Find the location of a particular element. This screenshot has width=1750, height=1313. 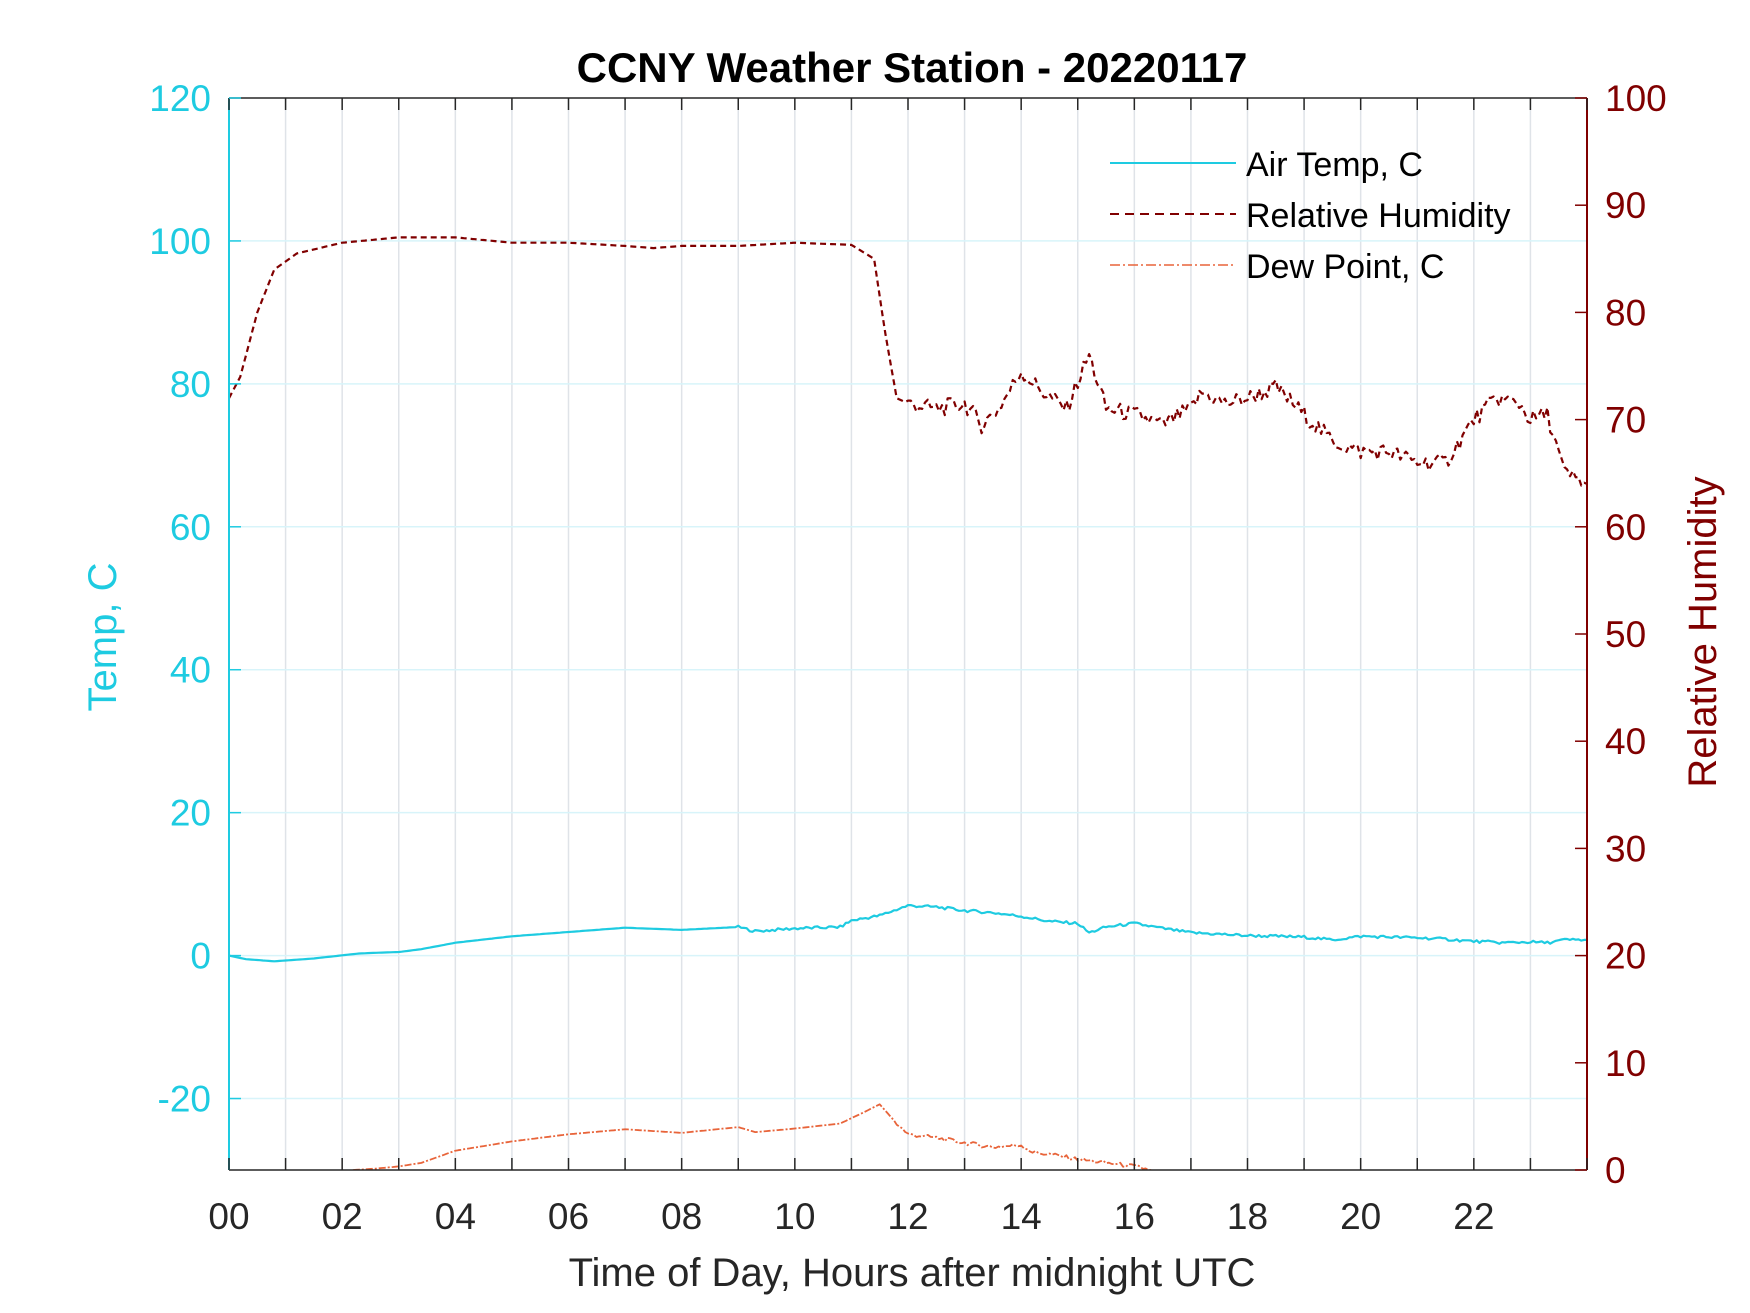

x-tick-label: 14 is located at coordinates (1021, 1216).